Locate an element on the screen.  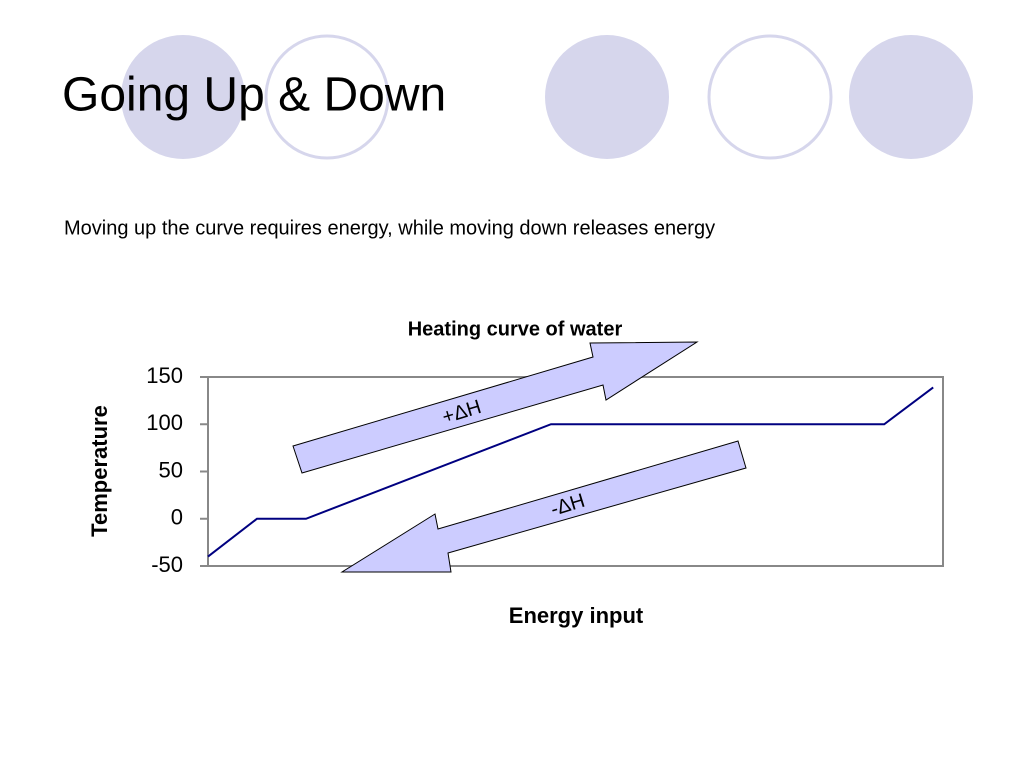
slide-title: Going Up & Down is located at coordinates (254, 95).